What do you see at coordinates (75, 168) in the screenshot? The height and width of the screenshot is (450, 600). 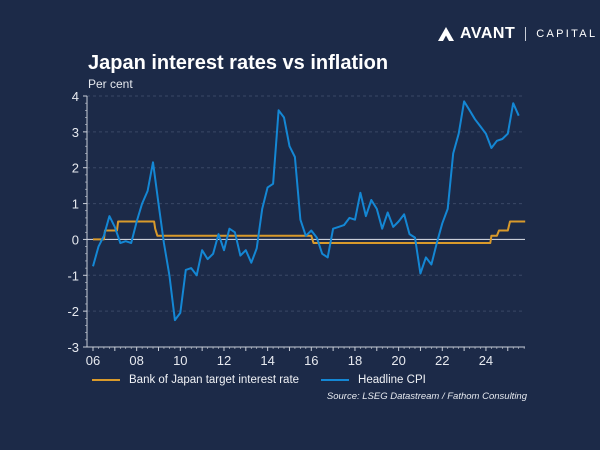 I see `y-tick-label: 2` at bounding box center [75, 168].